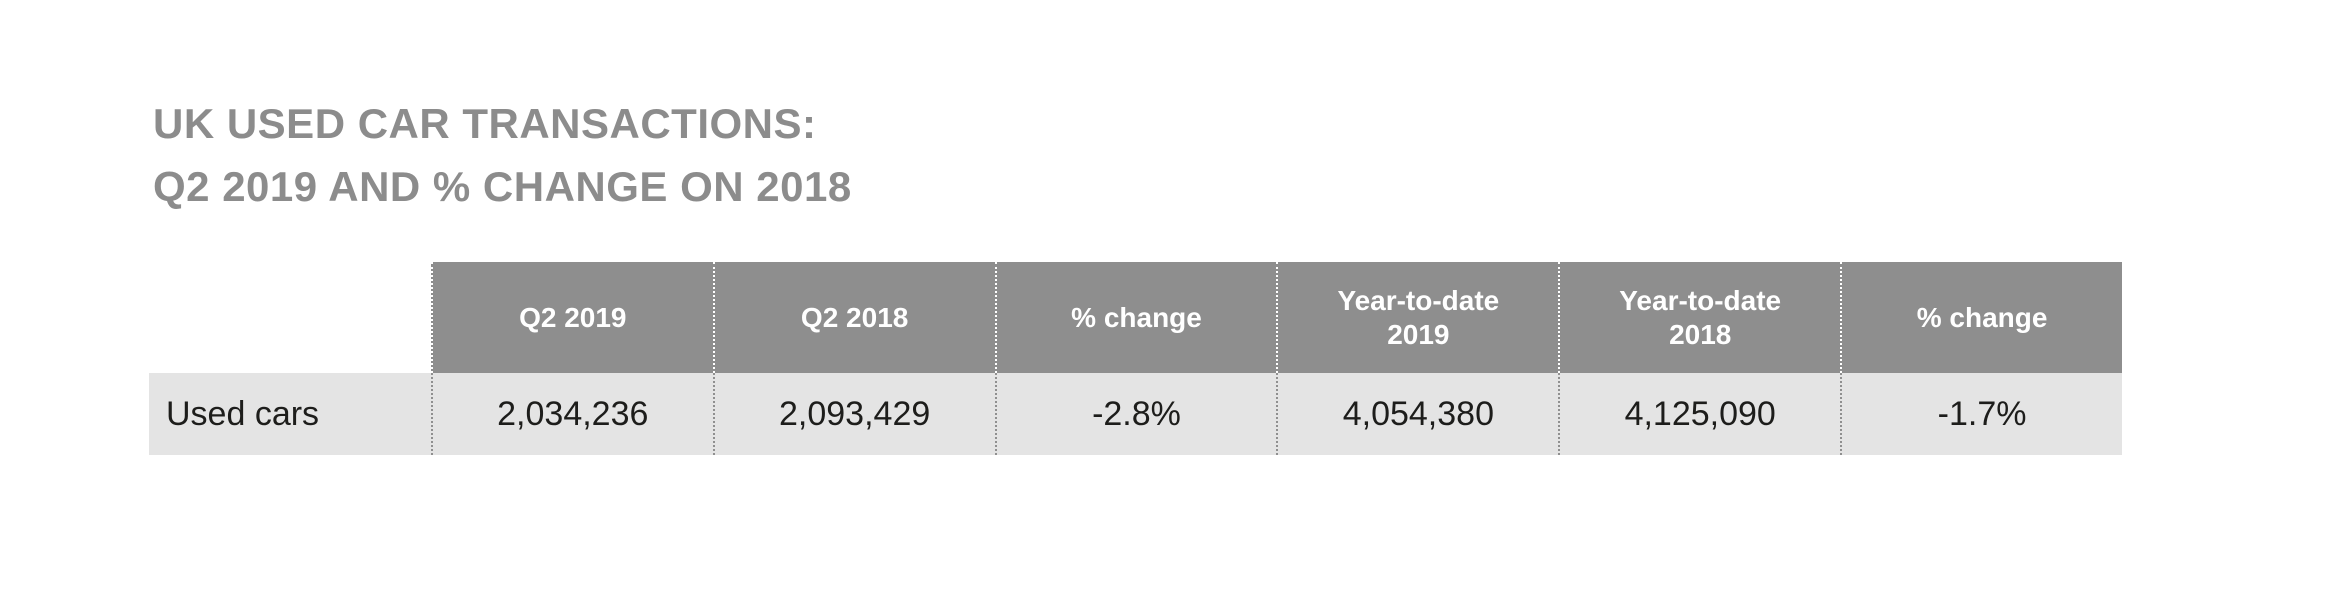 The width and height of the screenshot is (2339, 614). Describe the element at coordinates (1699, 317) in the screenshot. I see `header-cell-ytd-2018: Year-to-date 2018` at that location.